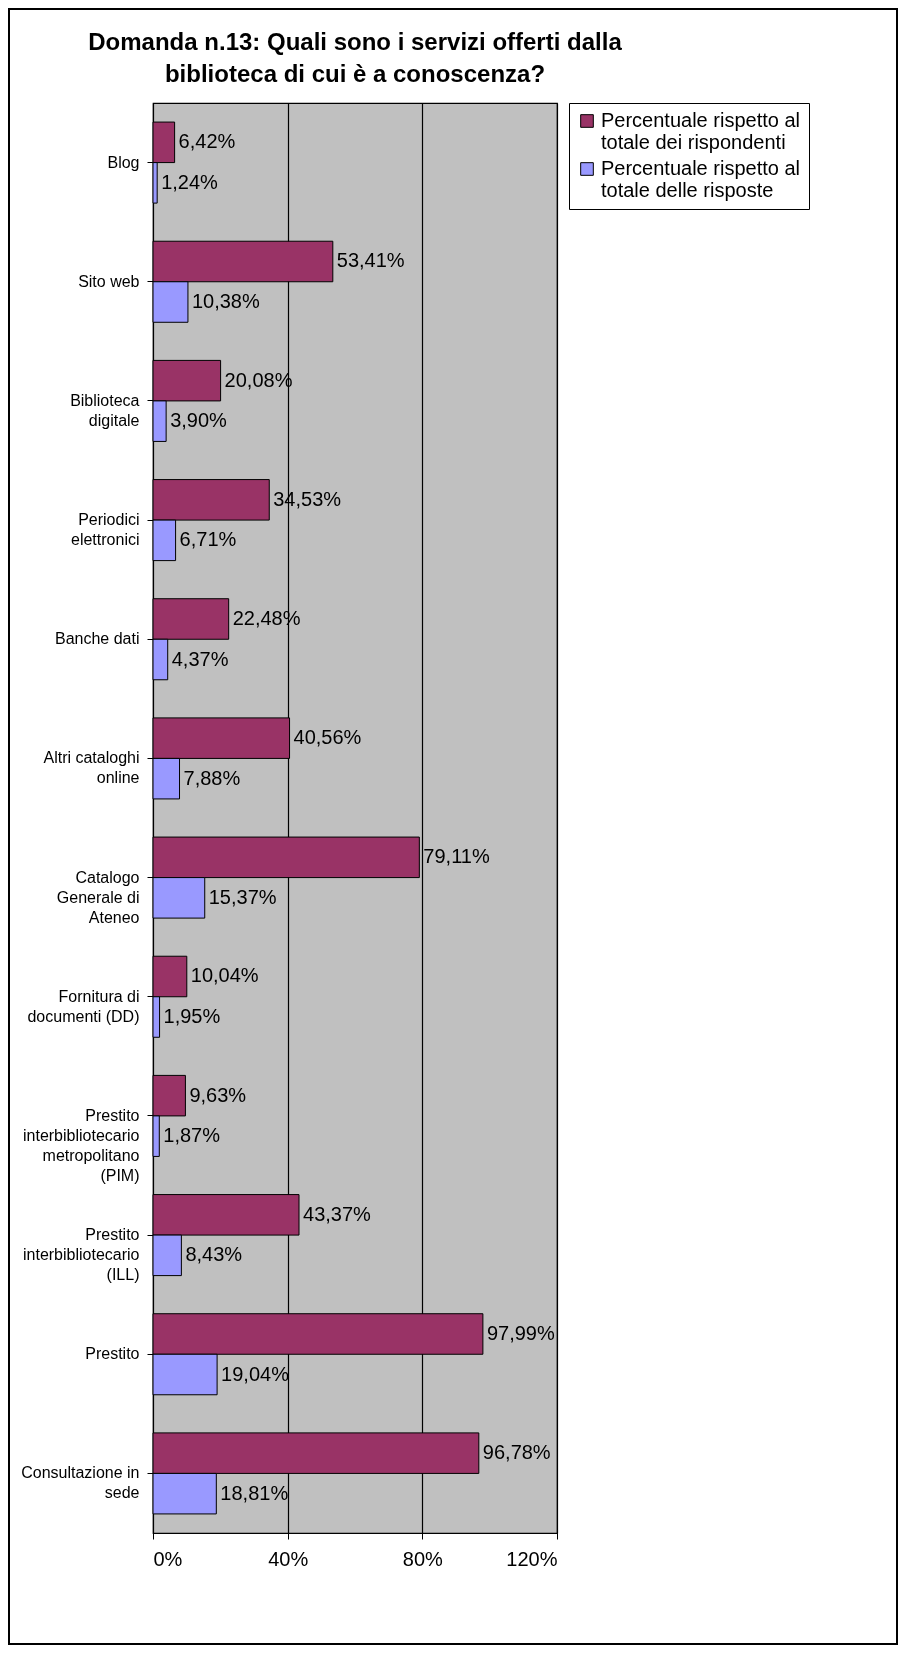 This screenshot has width=910, height=1657. I want to click on x-tick-label: 120%, so click(532, 1558).